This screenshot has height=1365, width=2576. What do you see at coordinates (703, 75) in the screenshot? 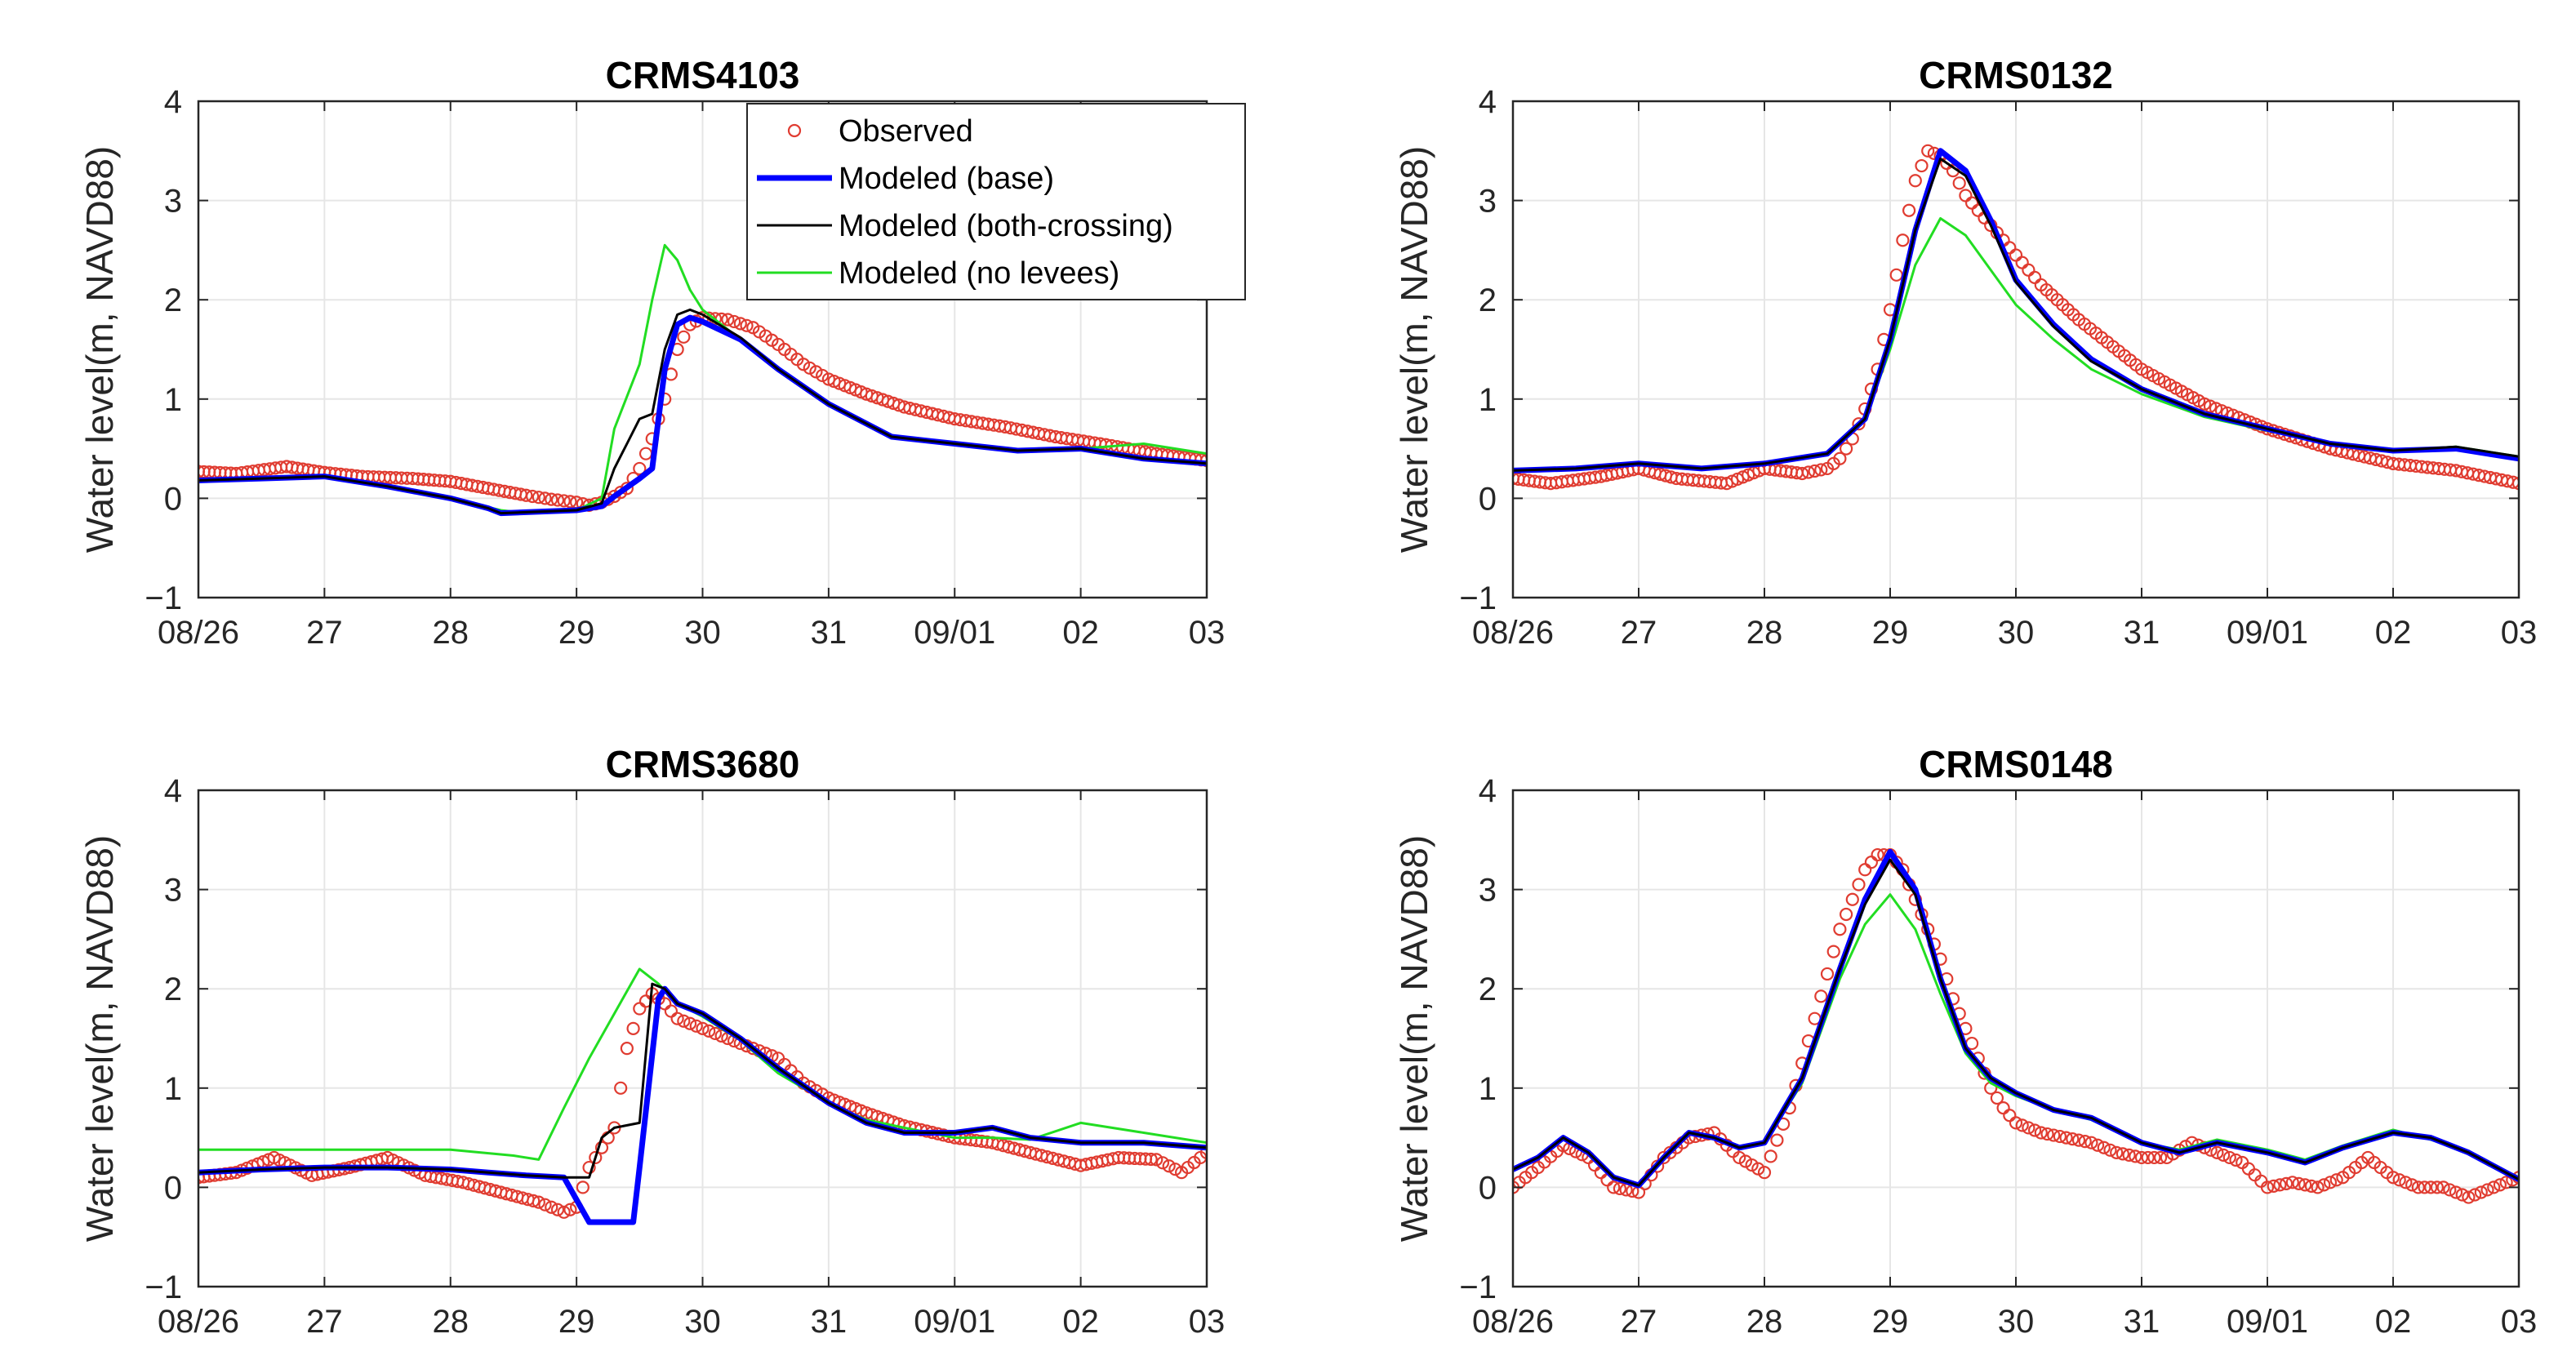
I see `chart-title: CRMS4103` at bounding box center [703, 75].